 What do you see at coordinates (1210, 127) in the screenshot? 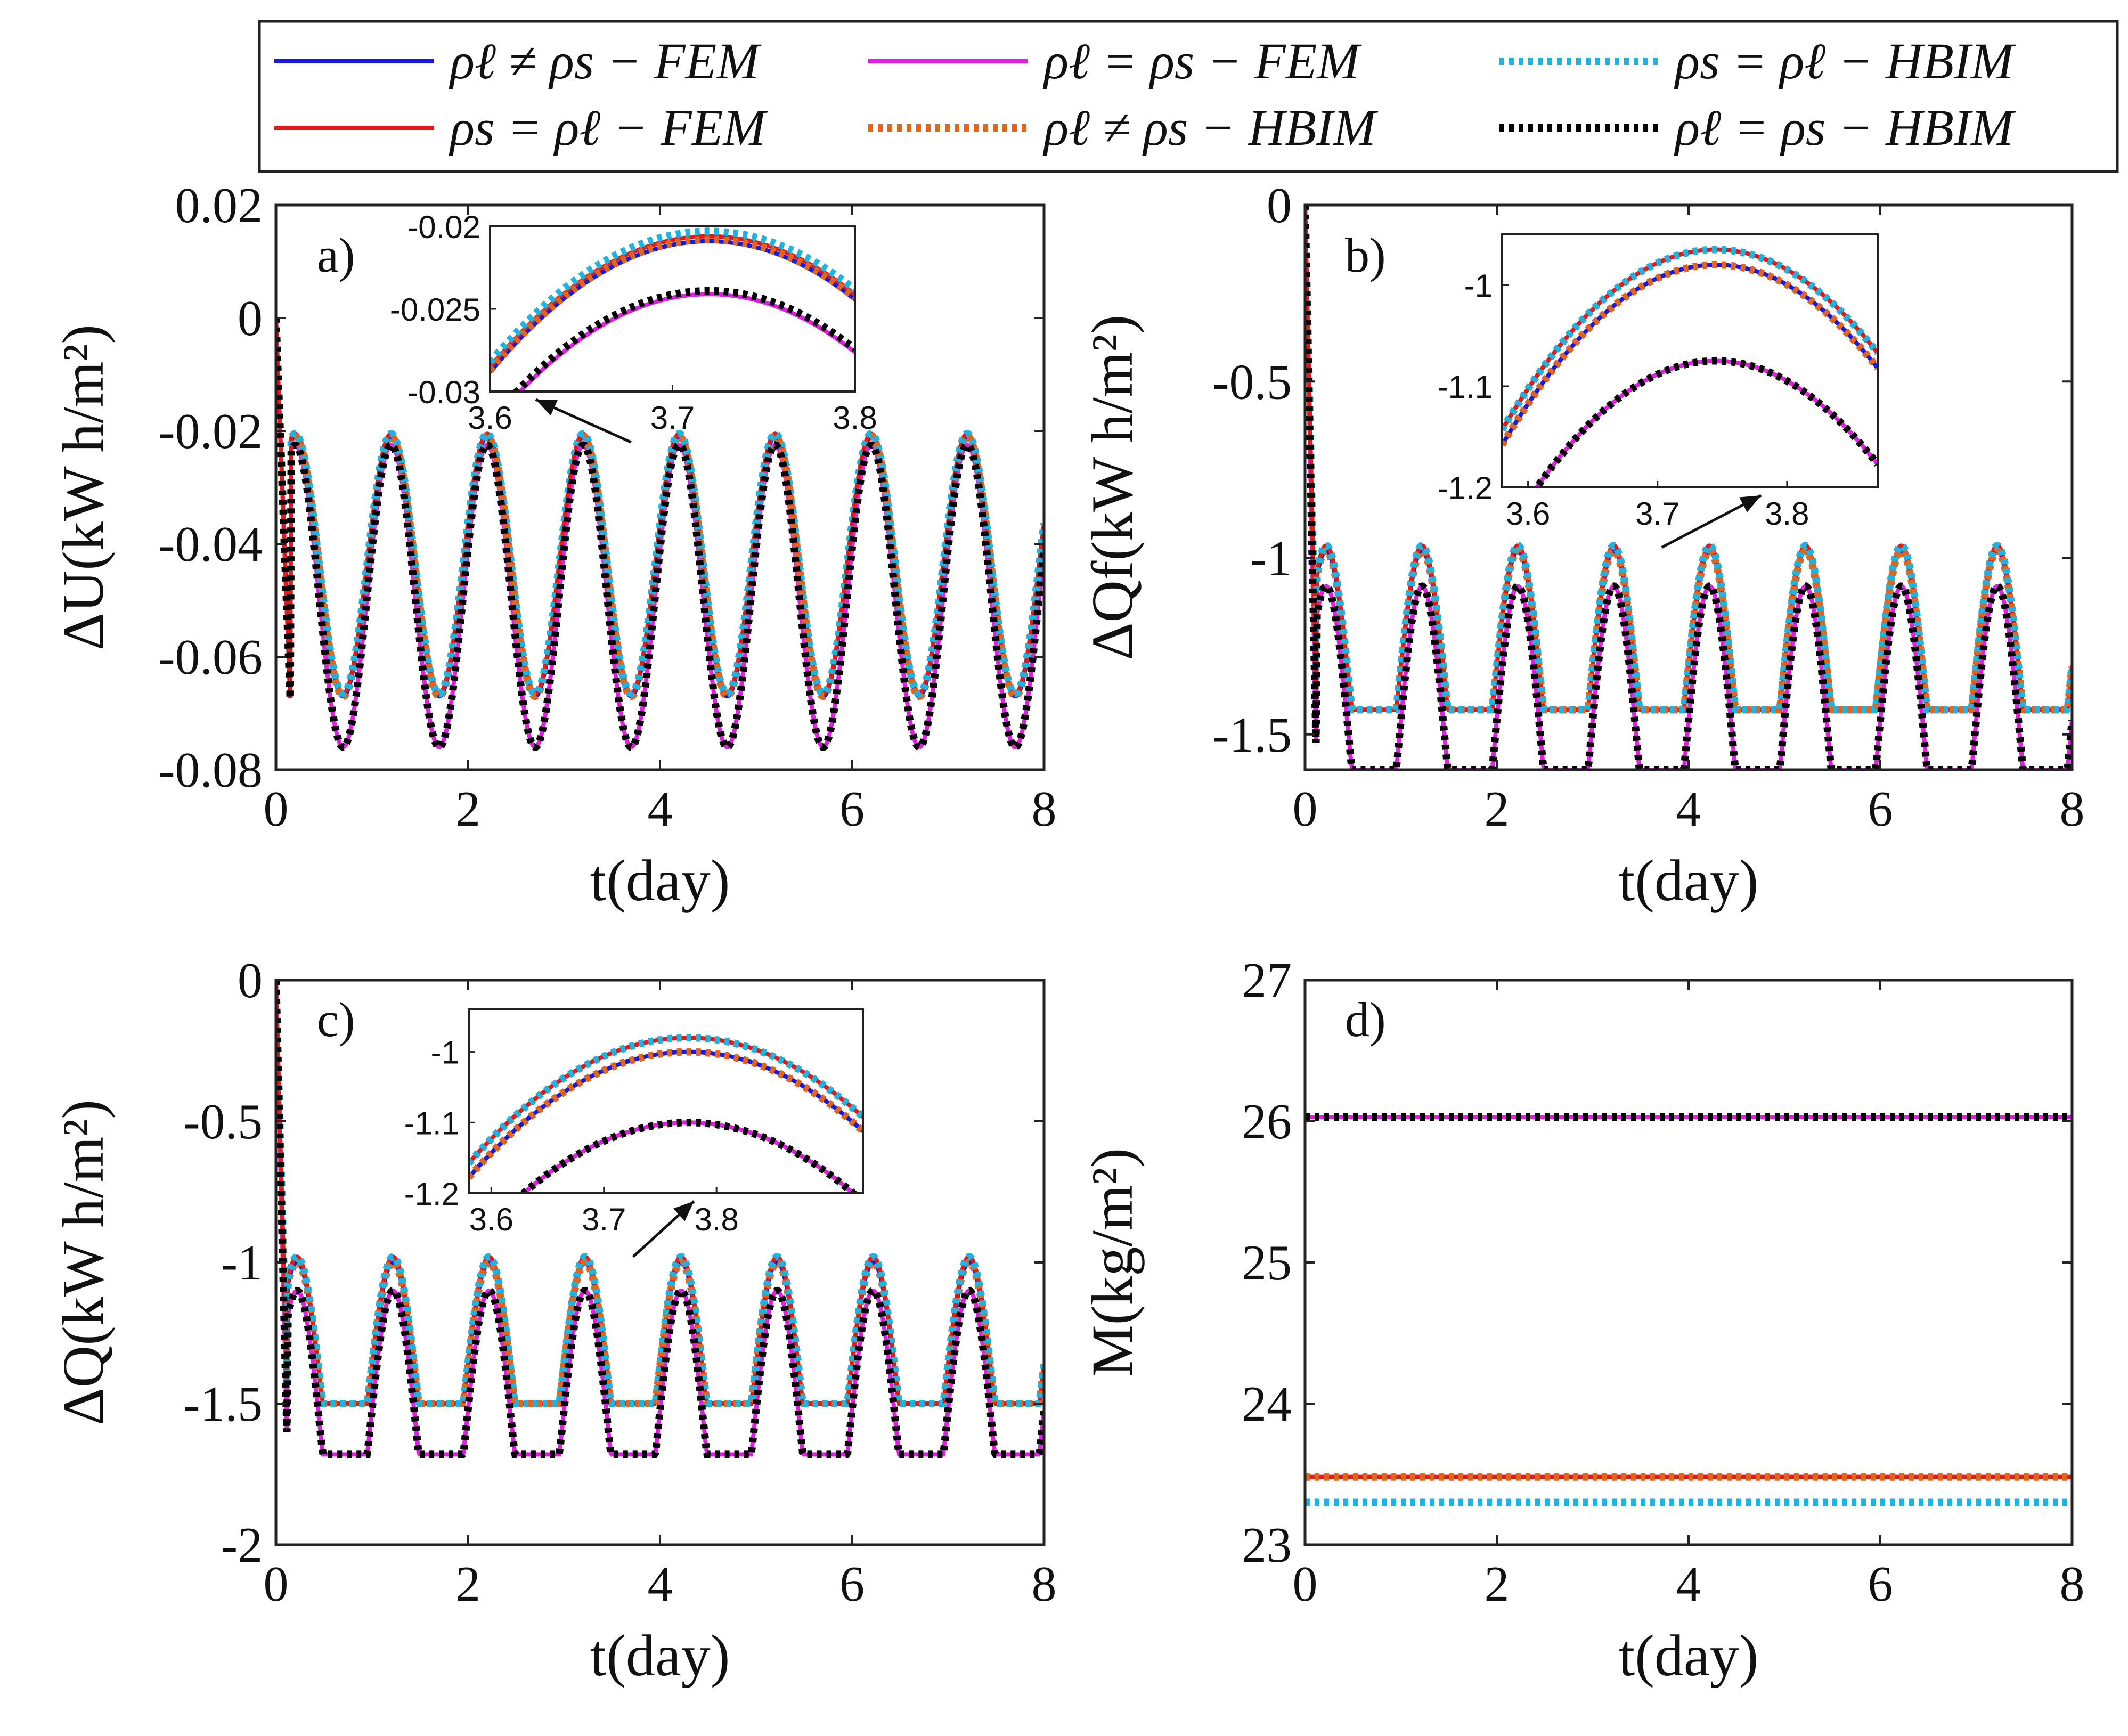
I see `legend-label: ρℓ ≠ ρs − HBIM` at bounding box center [1210, 127].